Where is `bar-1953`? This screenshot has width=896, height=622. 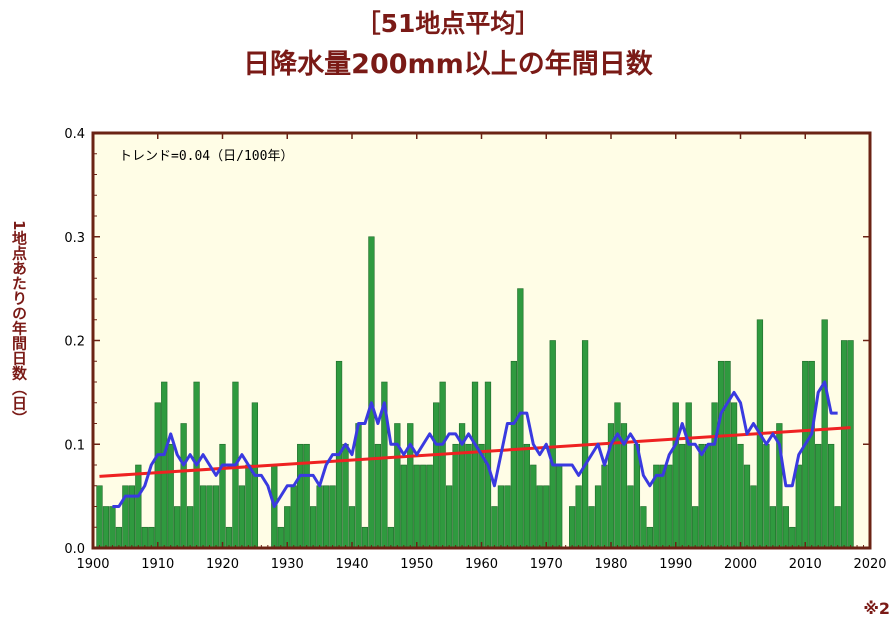 bar-1953 is located at coordinates (436, 475).